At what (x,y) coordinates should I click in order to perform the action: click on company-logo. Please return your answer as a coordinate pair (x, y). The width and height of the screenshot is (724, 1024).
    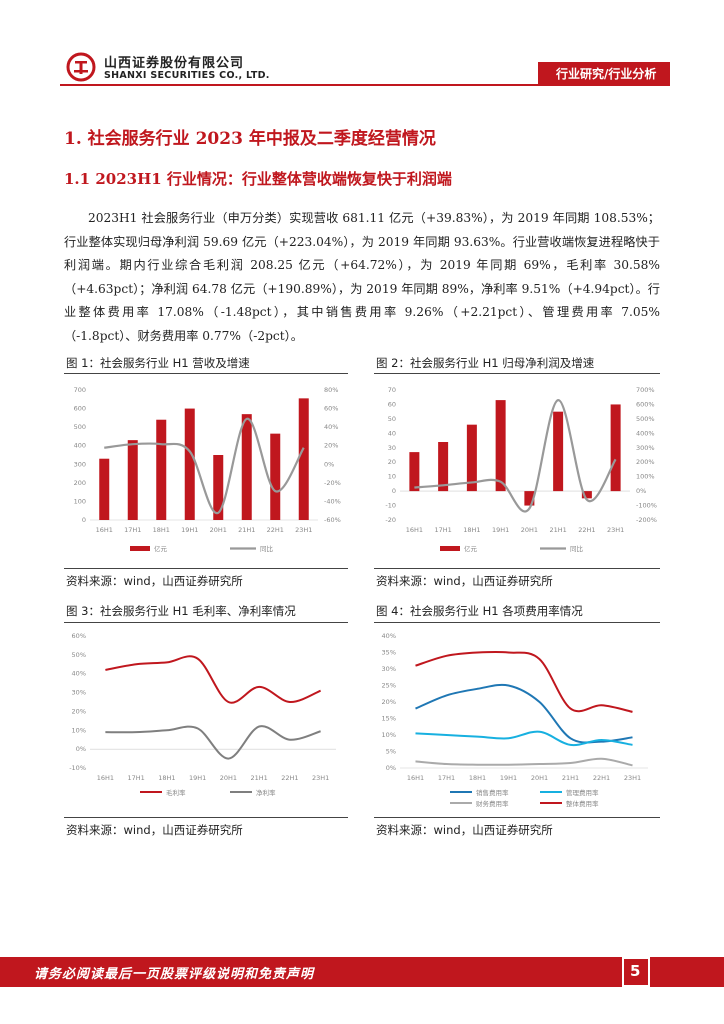
    Looking at the image, I should click on (81, 67).